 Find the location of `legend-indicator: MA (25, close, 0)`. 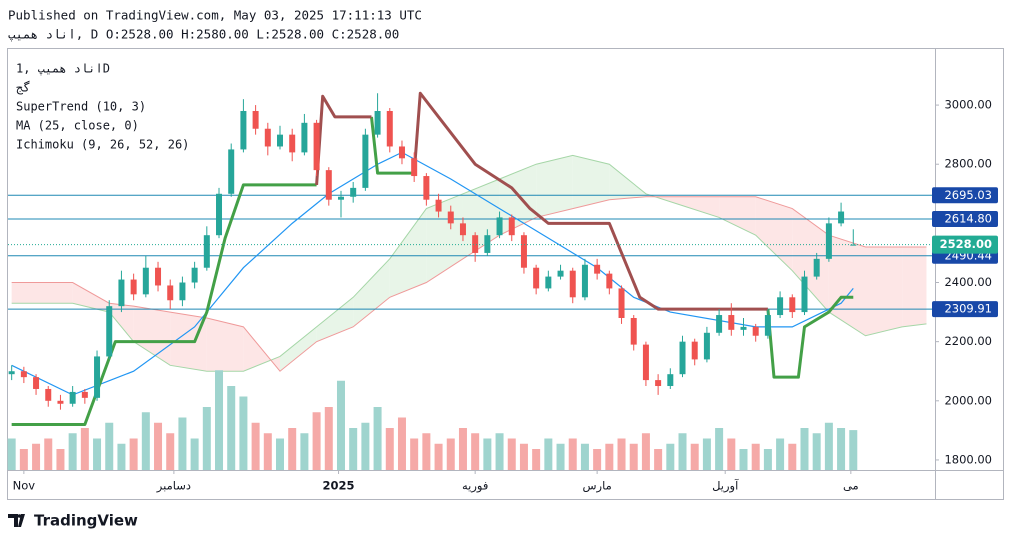

legend-indicator: MA (25, close, 0) is located at coordinates (77, 126).